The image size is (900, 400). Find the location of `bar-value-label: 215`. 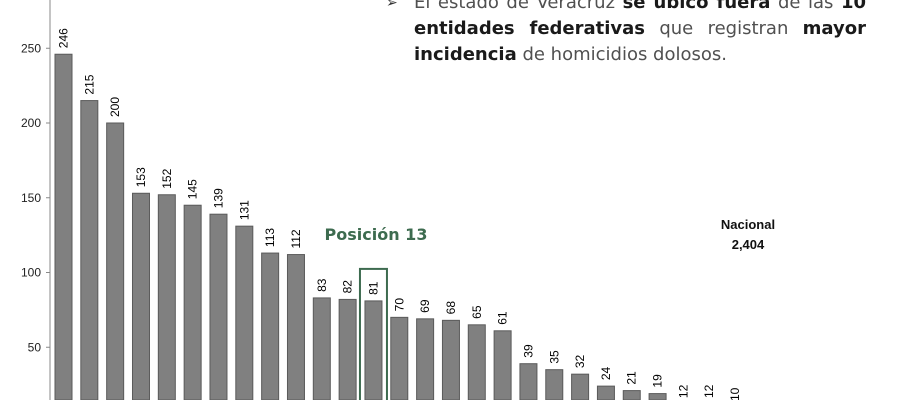

bar-value-label: 215 is located at coordinates (89, 84).